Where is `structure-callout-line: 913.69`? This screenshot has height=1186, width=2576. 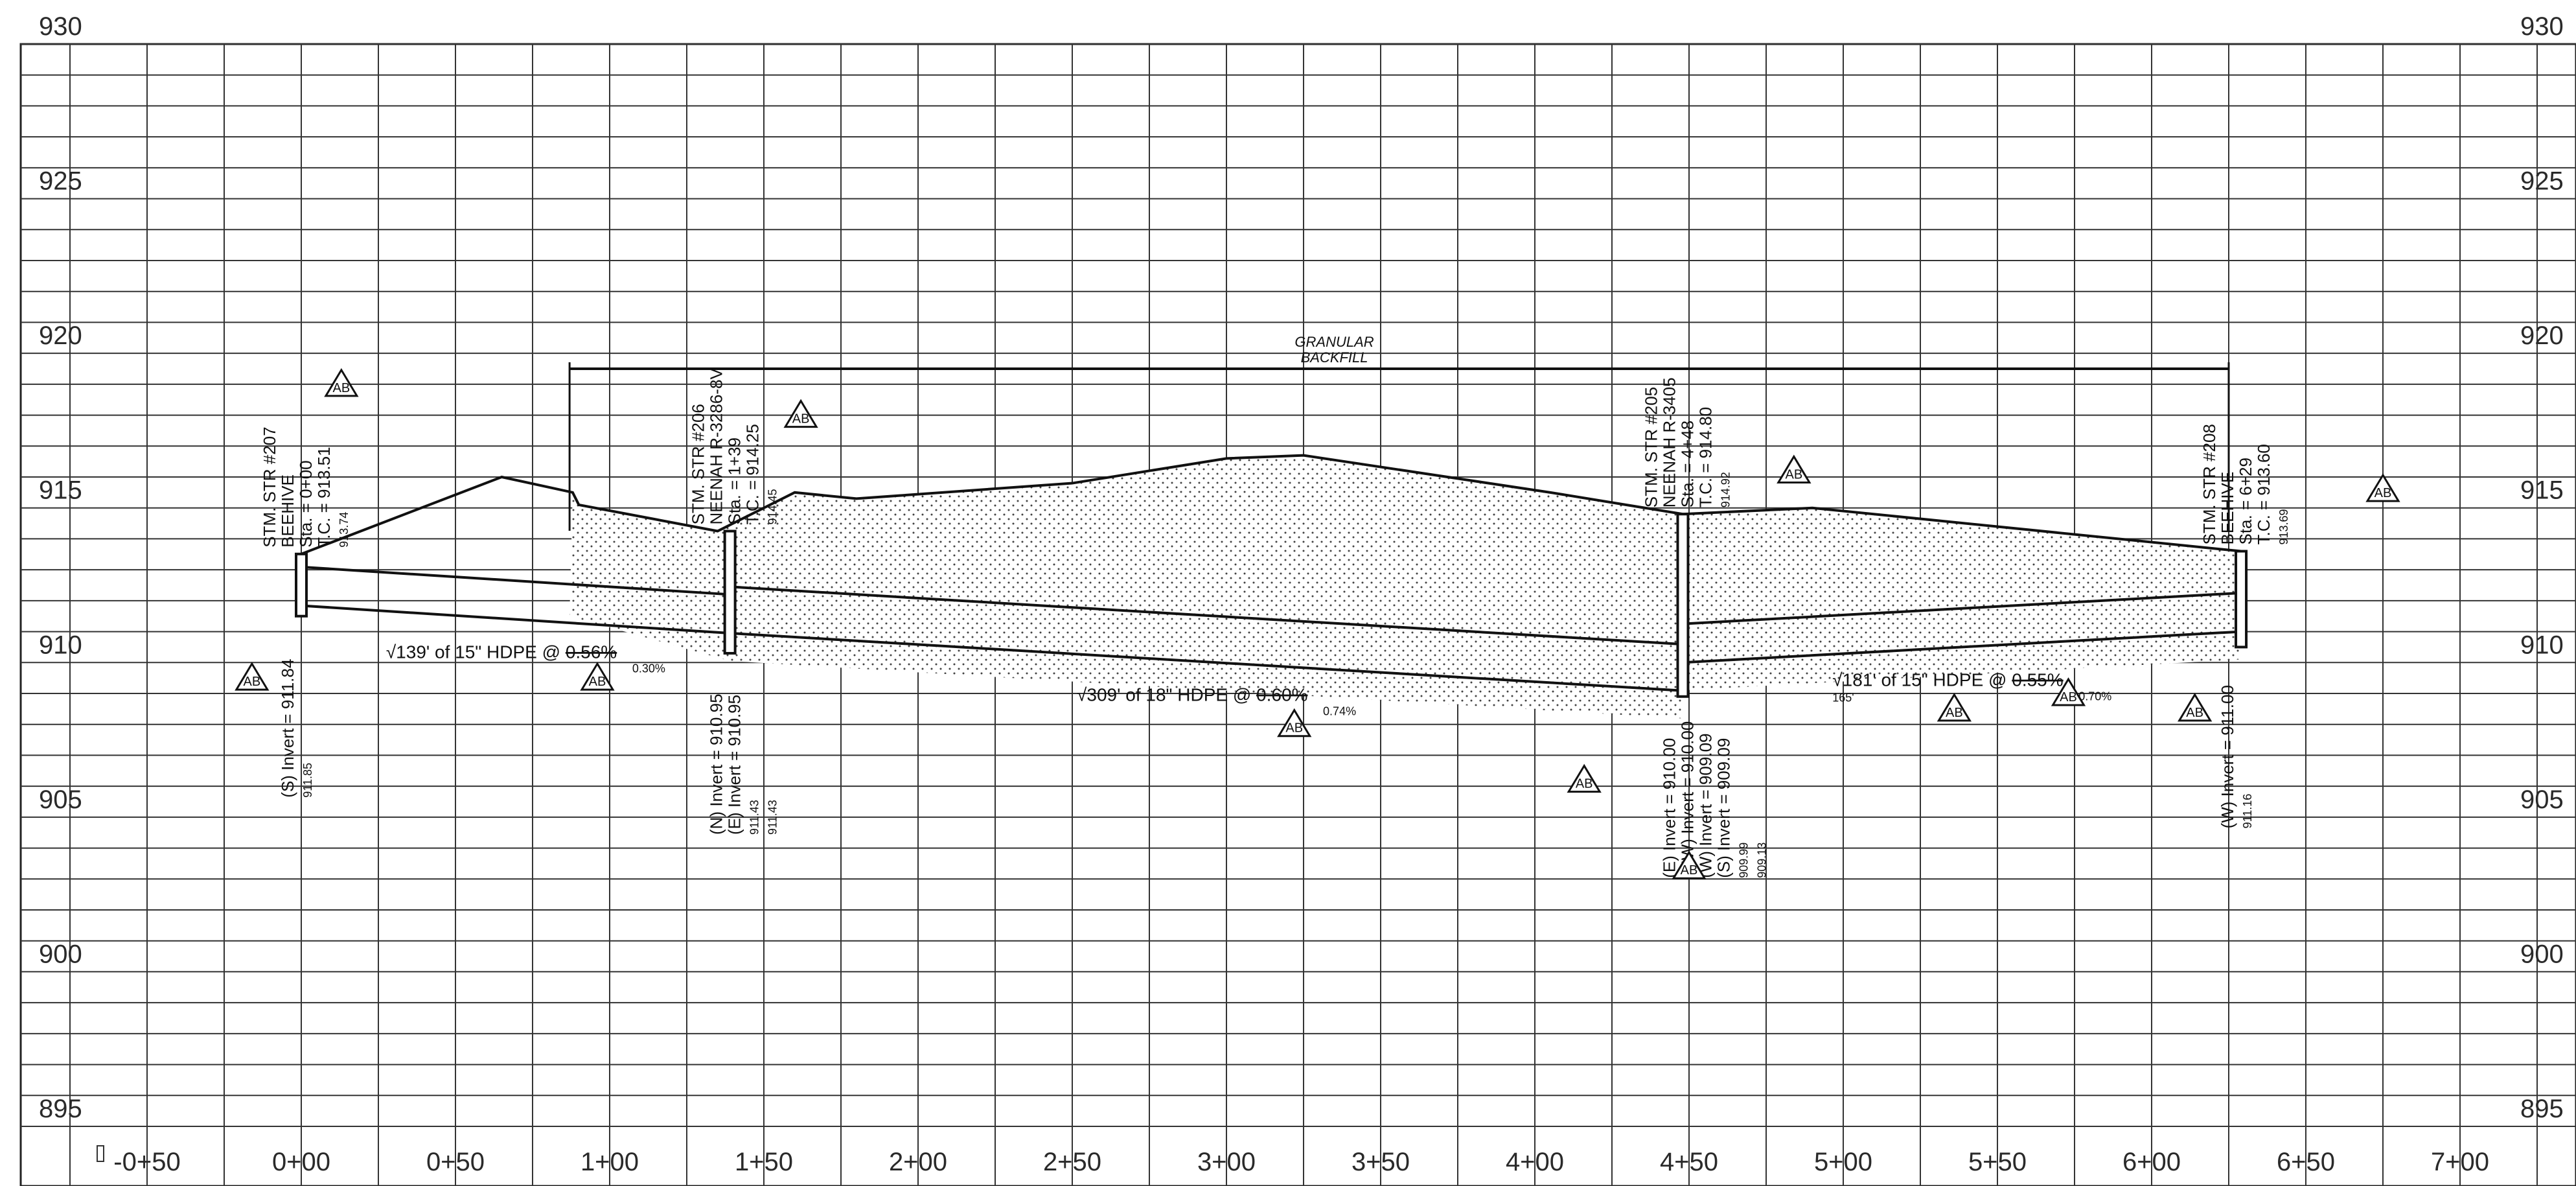
structure-callout-line: 913.69 is located at coordinates (2283, 526).